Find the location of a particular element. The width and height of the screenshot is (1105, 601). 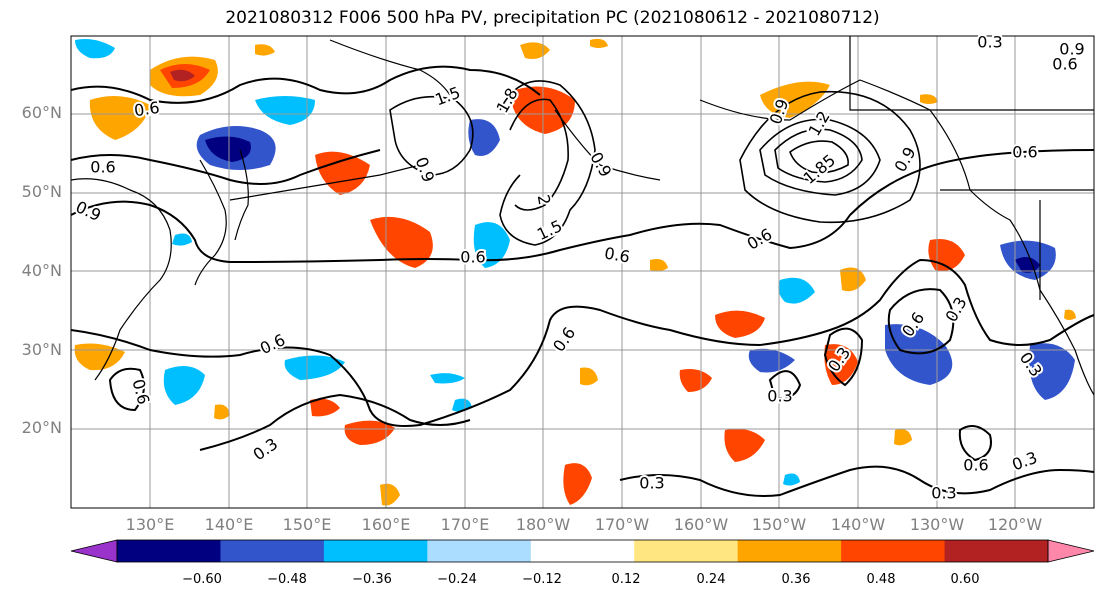

lat-label-20n: 20°N is located at coordinates (41, 427).